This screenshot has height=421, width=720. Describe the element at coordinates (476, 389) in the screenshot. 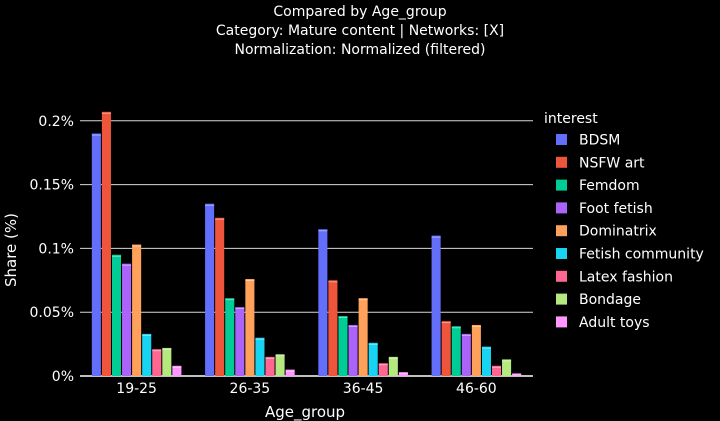

I see `x-tick-label: 46-60` at that location.